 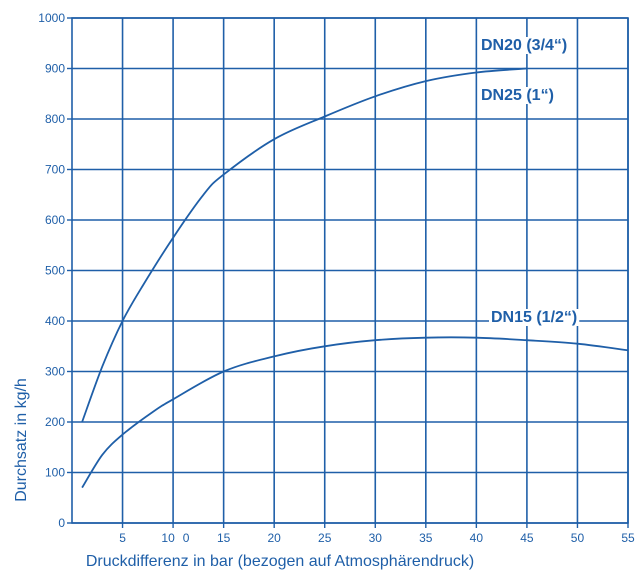 I want to click on x-tick-label-1: 10, so click(x=168, y=538).